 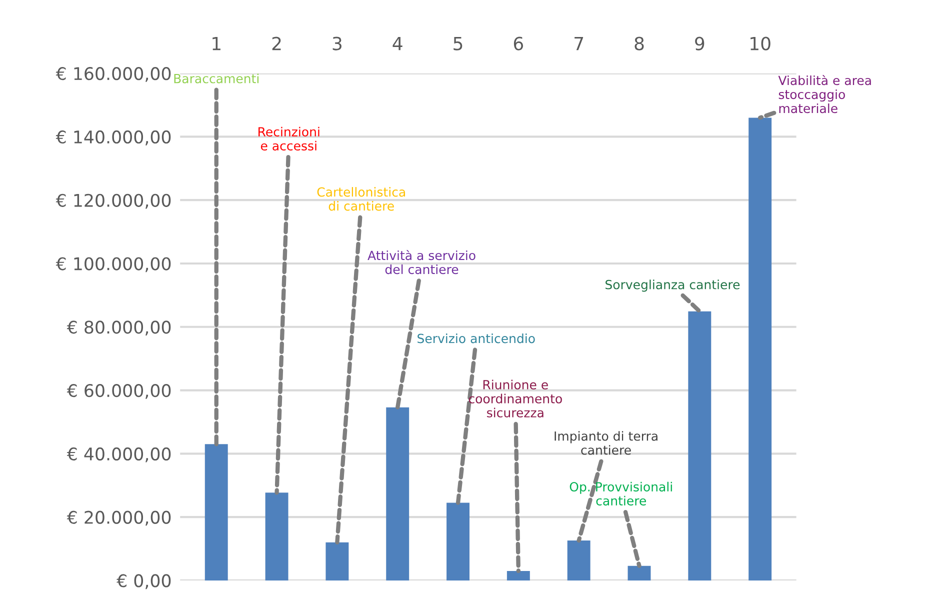 What do you see at coordinates (113, 74) in the screenshot?
I see `y-tick-label: € 160.000,00` at bounding box center [113, 74].